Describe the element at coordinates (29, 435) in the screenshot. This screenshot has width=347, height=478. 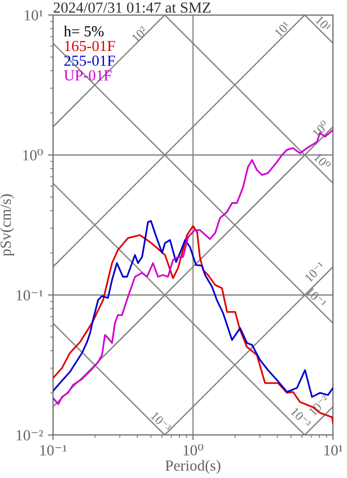
I see `y-tick-label: 10⁻²` at that location.